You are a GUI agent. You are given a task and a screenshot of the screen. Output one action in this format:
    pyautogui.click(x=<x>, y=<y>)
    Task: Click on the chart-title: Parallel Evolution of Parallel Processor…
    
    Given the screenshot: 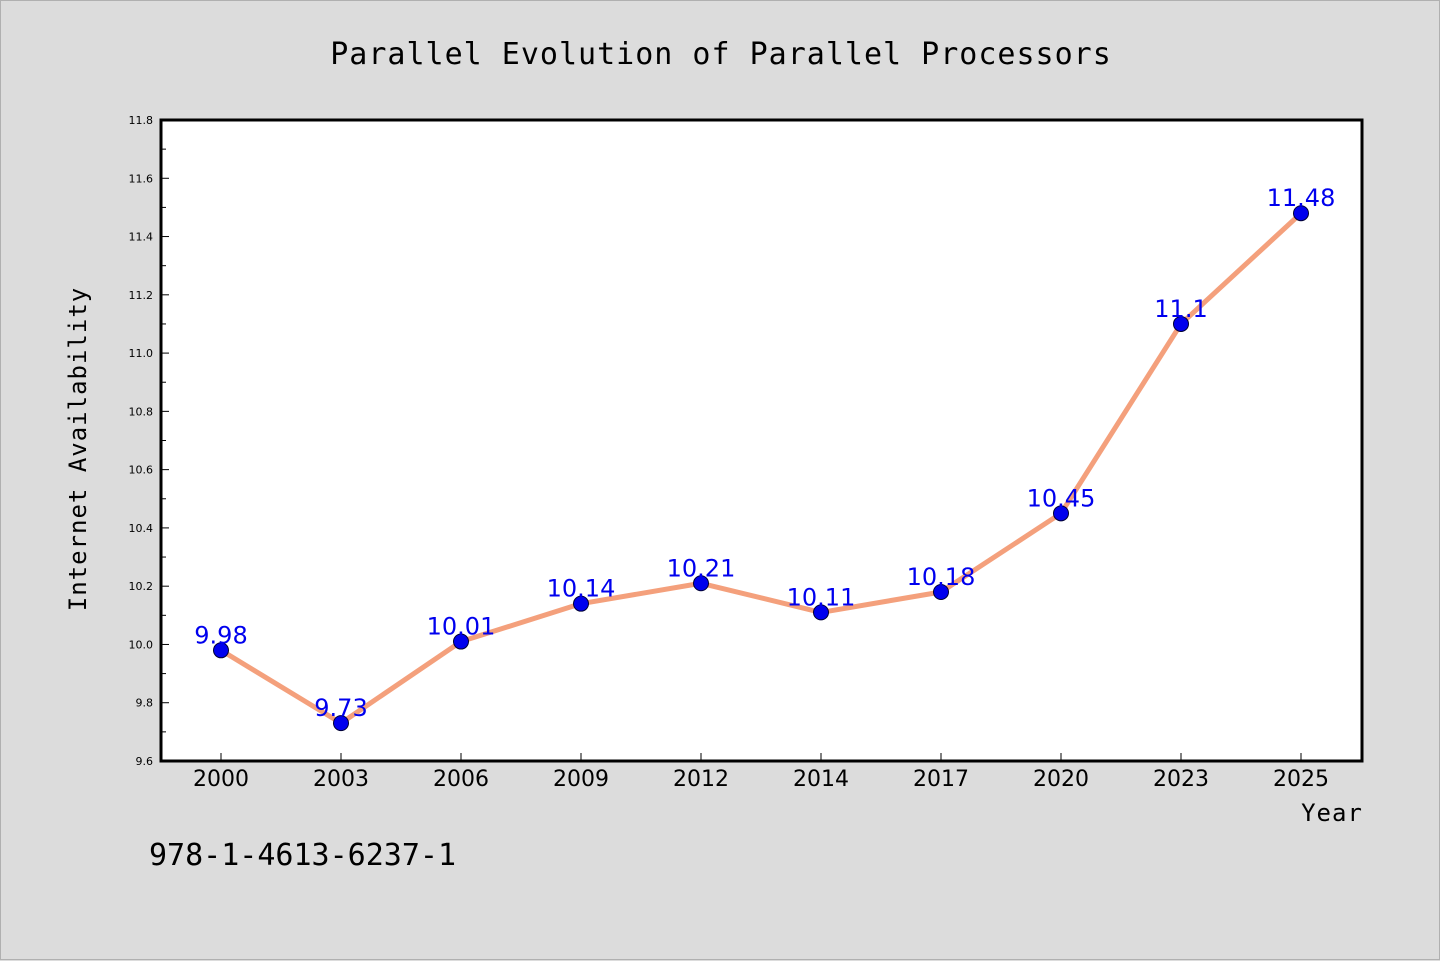 What is the action you would take?
    pyautogui.click(x=721, y=54)
    